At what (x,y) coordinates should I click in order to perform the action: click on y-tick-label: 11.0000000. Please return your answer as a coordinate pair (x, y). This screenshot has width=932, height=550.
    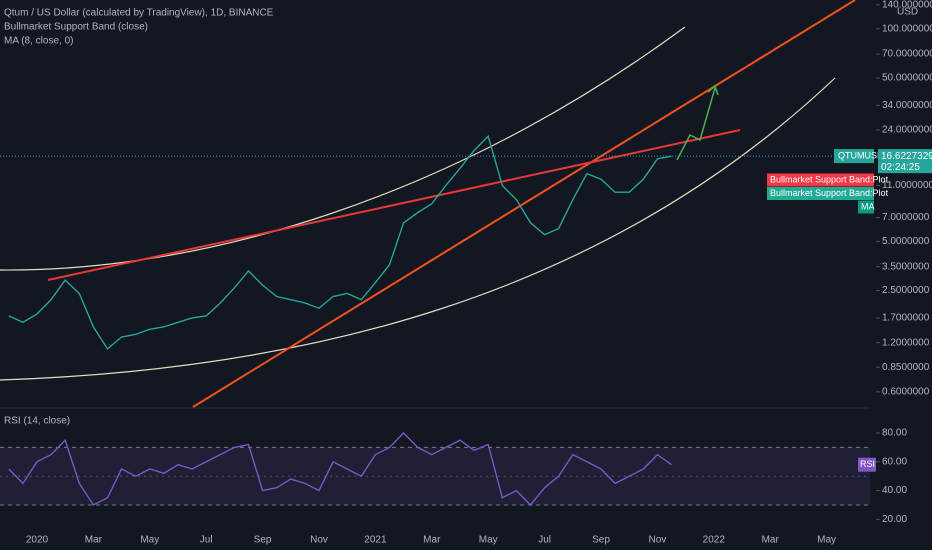
    Looking at the image, I should click on (907, 185).